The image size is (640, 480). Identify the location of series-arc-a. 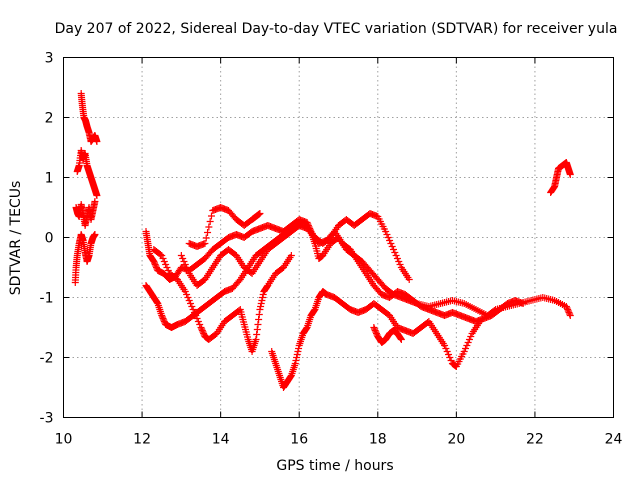
(85, 258).